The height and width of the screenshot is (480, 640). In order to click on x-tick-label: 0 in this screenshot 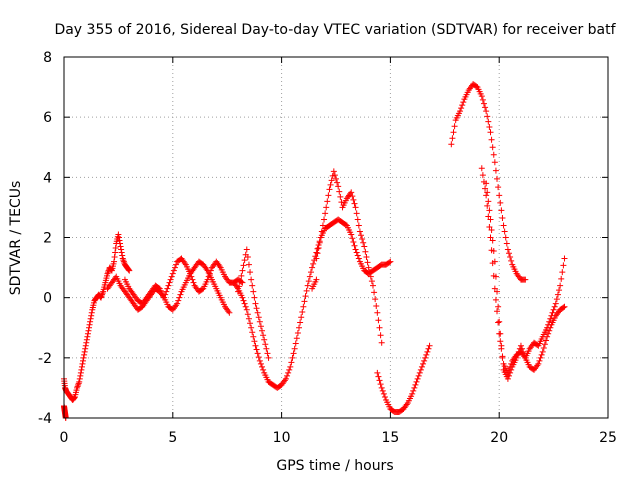, I will do `click(64, 438)`.